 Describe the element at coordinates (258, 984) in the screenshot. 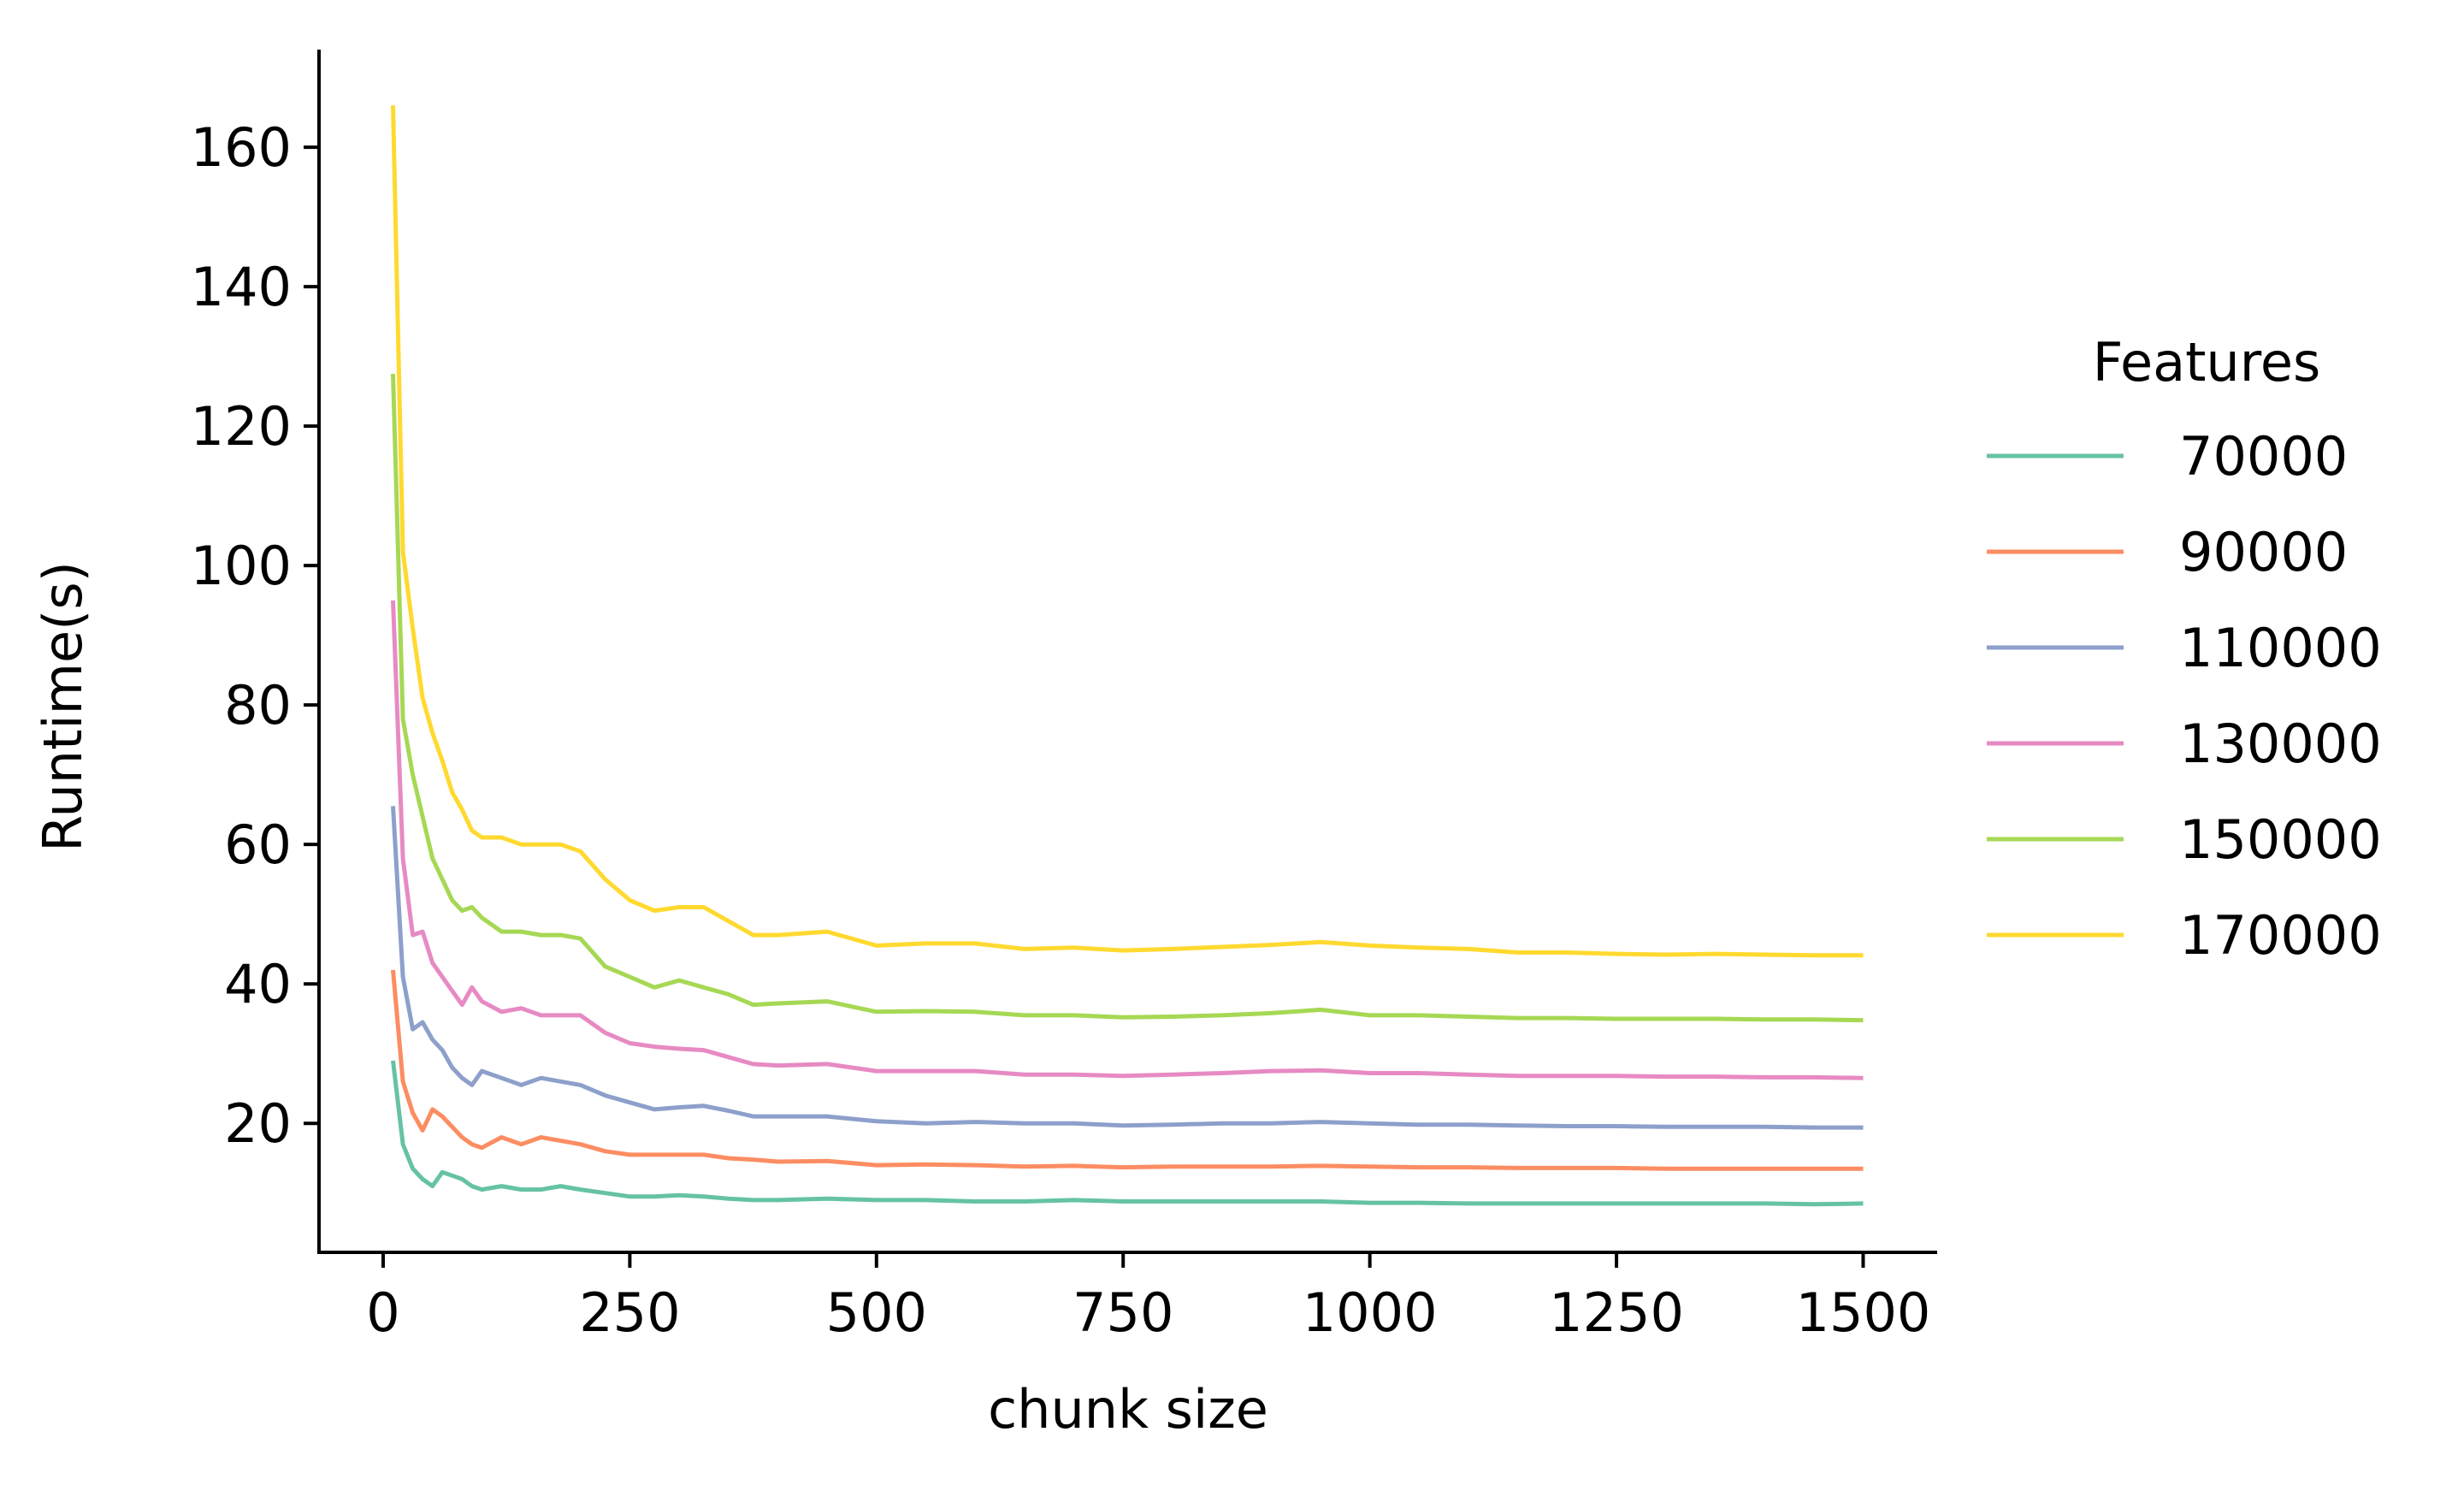

I see `y-tick-label: 40` at that location.